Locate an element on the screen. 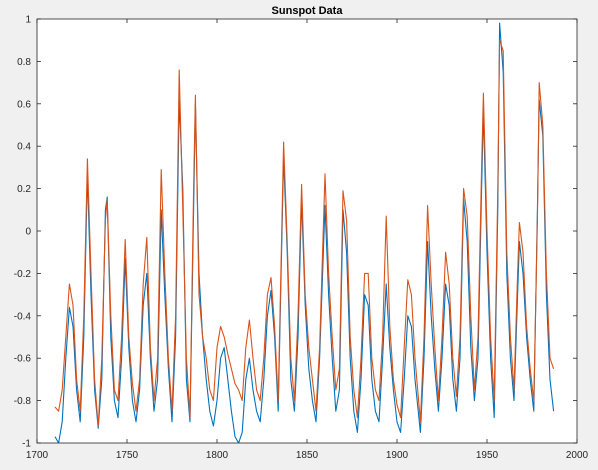  y-tick-label: -1 is located at coordinates (26, 444).